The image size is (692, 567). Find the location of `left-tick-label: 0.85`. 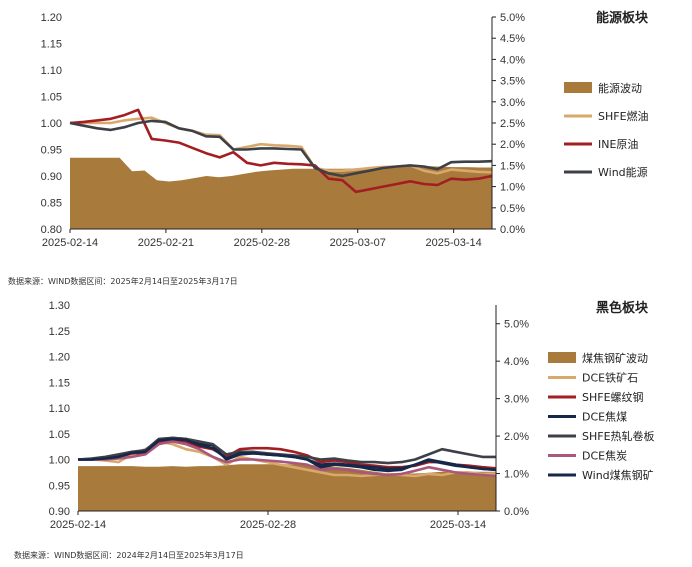

left-tick-label: 0.85 is located at coordinates (51, 204).